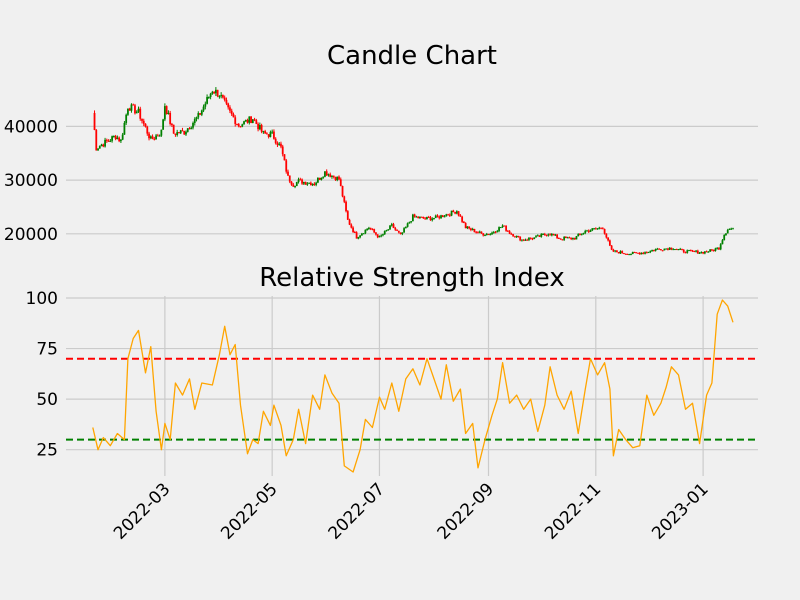 The image size is (800, 600). I want to click on rsi-chart-title: Relative Strength Index, so click(411, 278).